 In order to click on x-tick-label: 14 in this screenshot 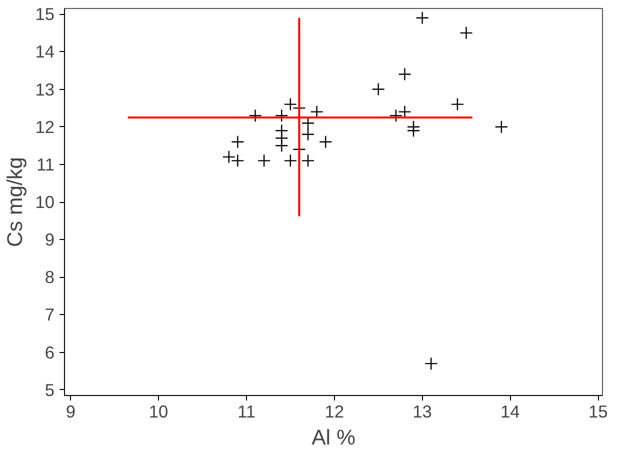, I will do `click(510, 412)`.